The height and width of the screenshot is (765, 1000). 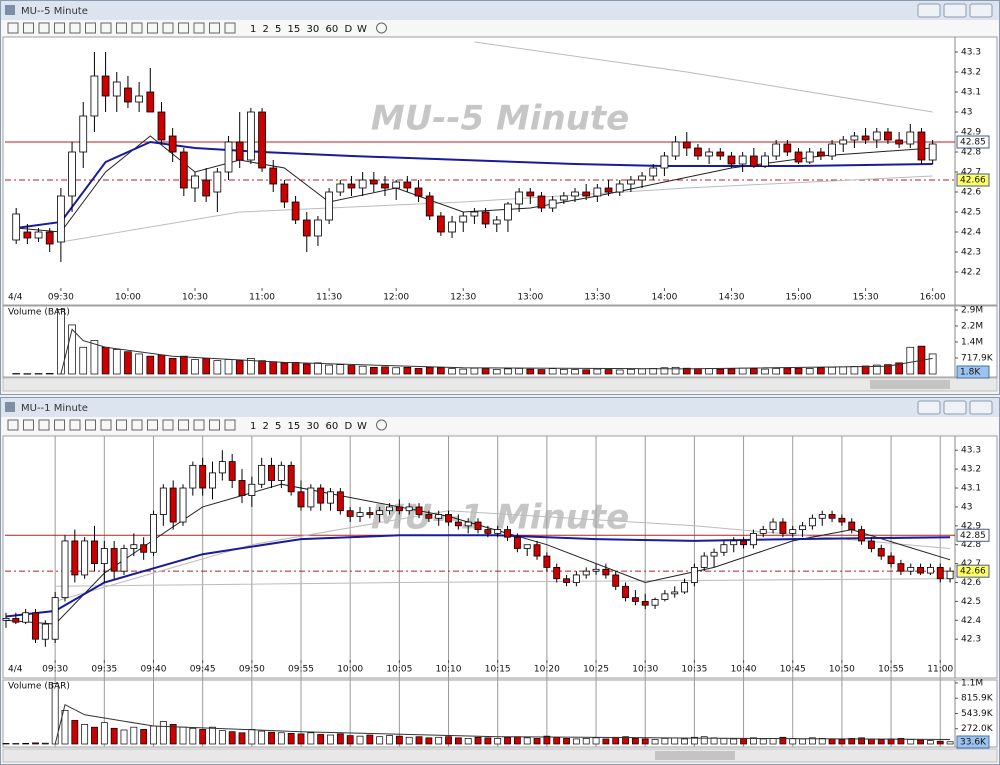 I want to click on x-tick-label: 14:30, so click(x=732, y=298).